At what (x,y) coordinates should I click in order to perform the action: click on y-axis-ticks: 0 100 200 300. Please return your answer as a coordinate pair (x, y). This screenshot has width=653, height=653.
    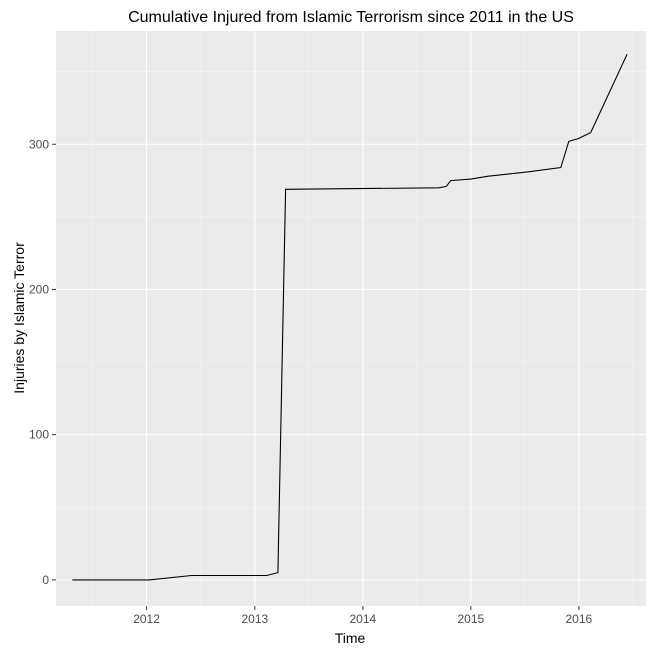
    Looking at the image, I should click on (42, 362).